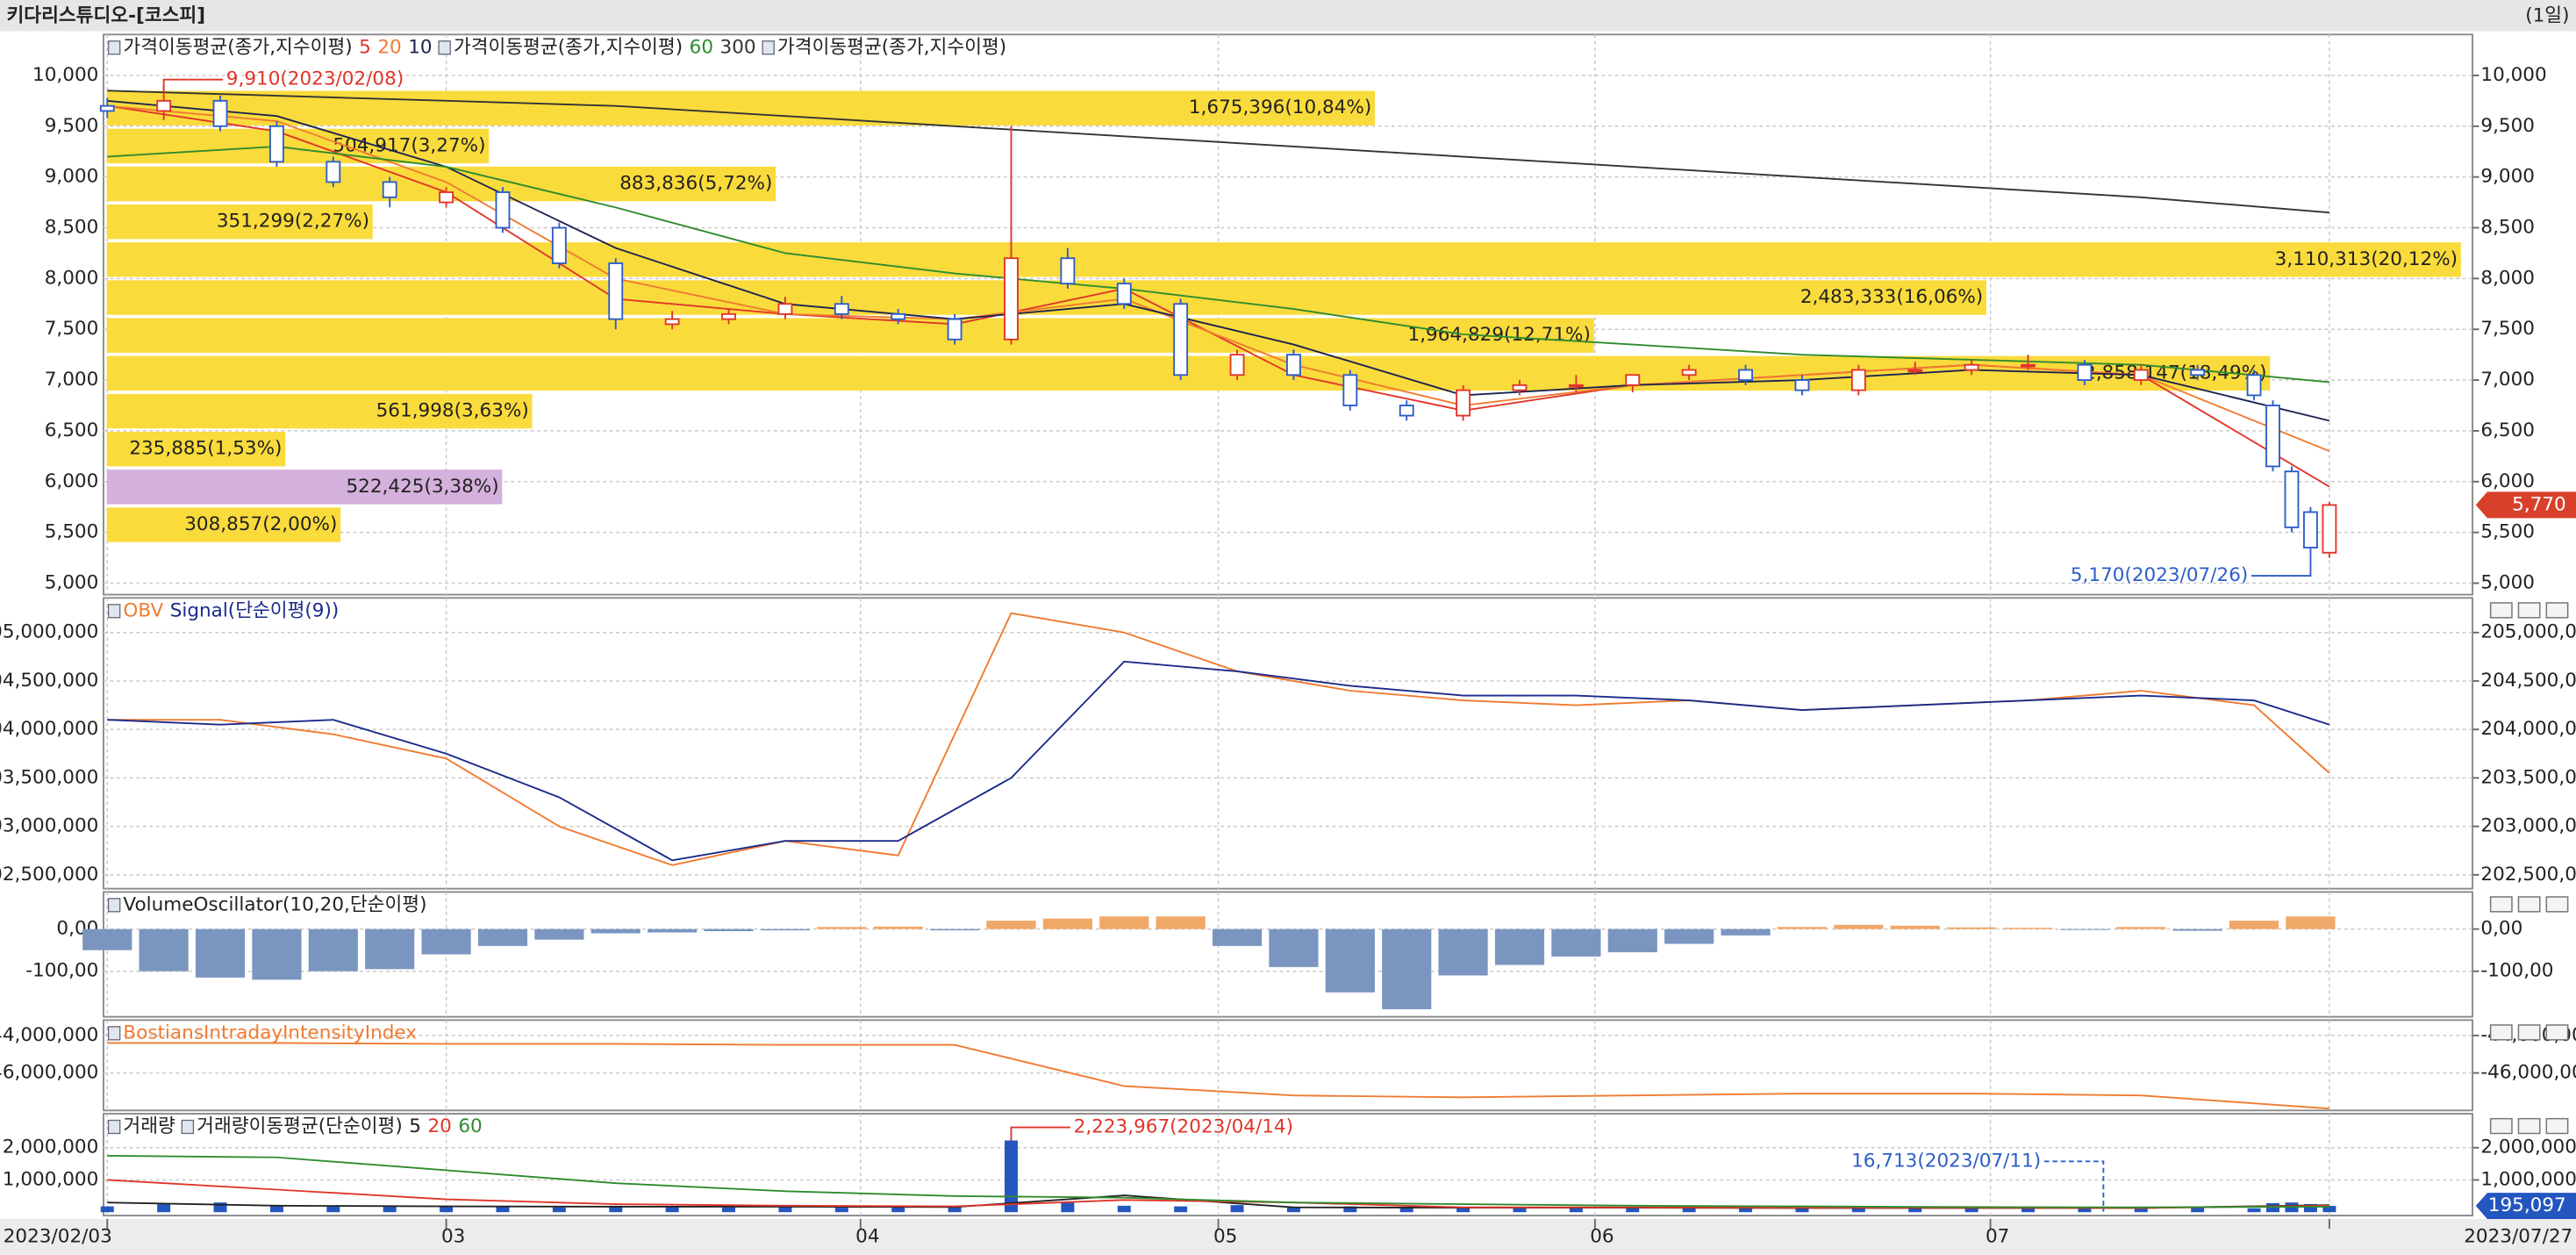 This screenshot has height=1255, width=2576. I want to click on legend-label: 20, so click(389, 47).